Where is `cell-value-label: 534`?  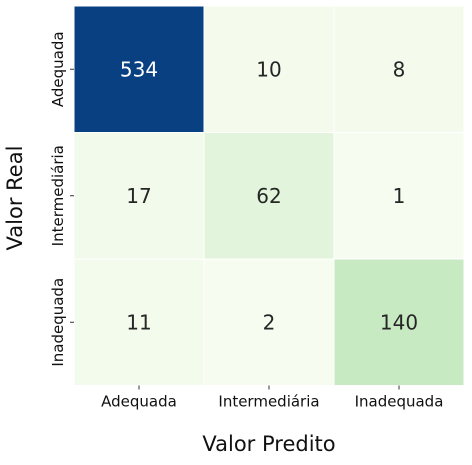
cell-value-label: 534 is located at coordinates (139, 69).